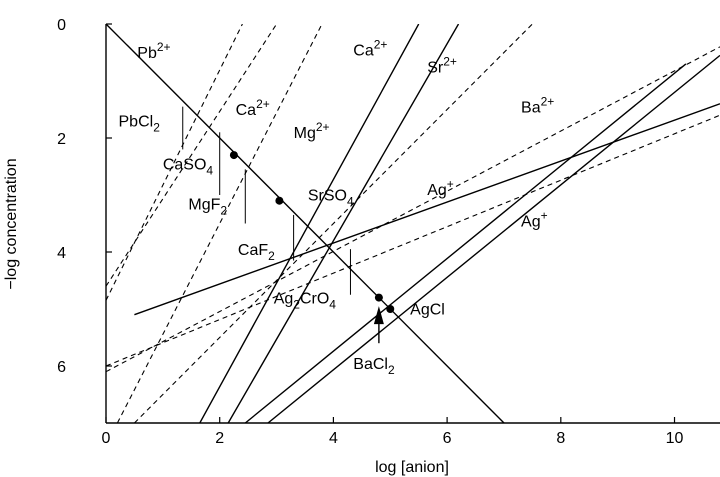 The height and width of the screenshot is (477, 720). Describe the element at coordinates (153, 51) in the screenshot. I see `annotation-label-1: Pb2+` at that location.